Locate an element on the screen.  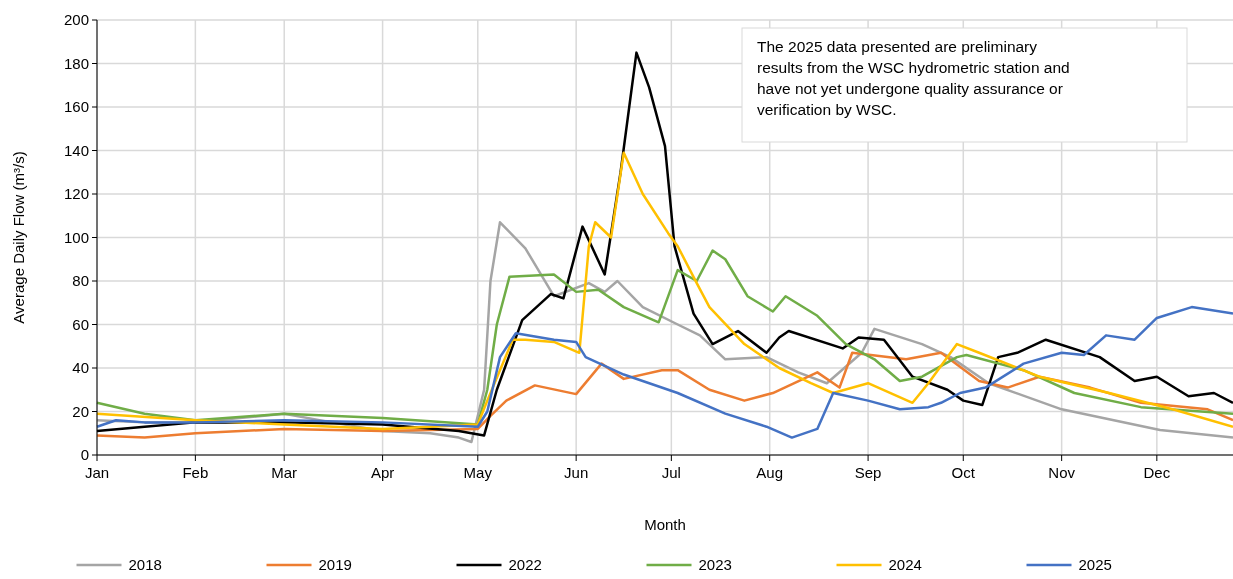
x-axis-title: Month is located at coordinates (665, 524).